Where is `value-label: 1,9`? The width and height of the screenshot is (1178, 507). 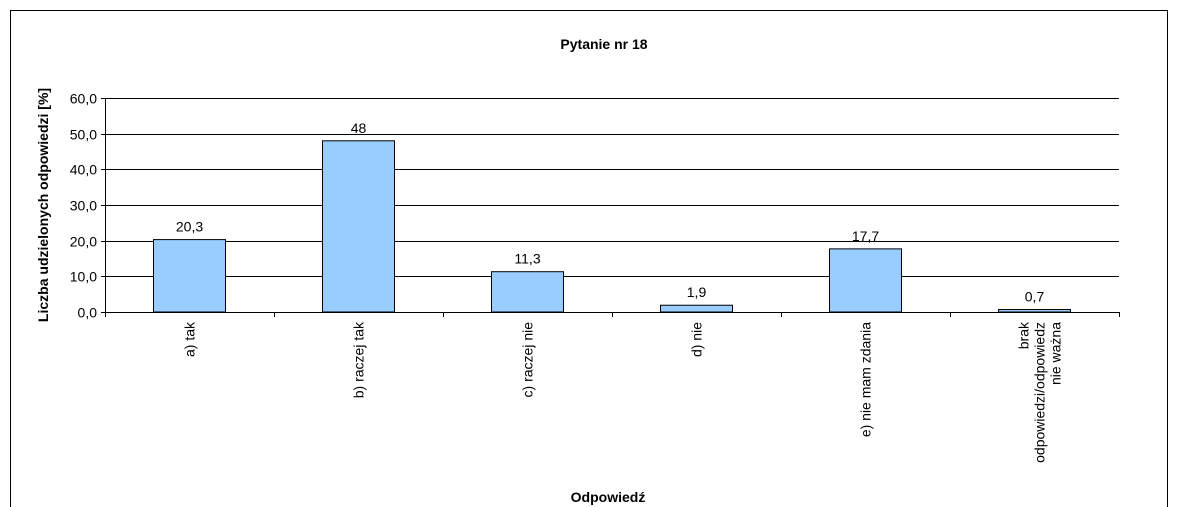 value-label: 1,9 is located at coordinates (697, 292).